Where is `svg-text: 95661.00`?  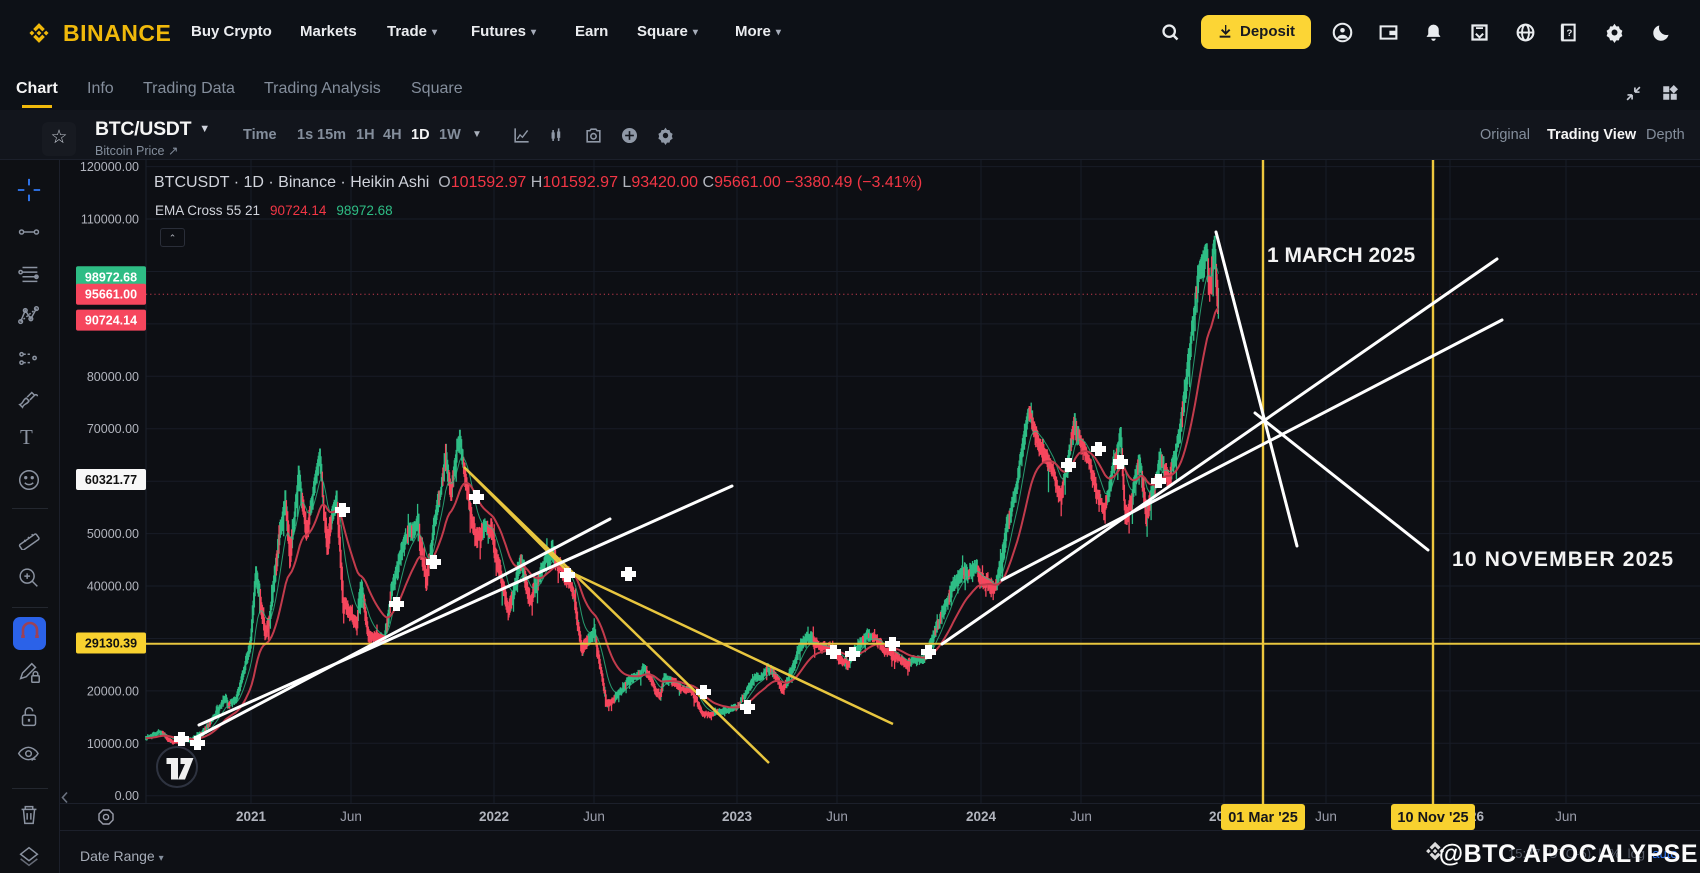
svg-text: 95661.00 is located at coordinates (111, 295).